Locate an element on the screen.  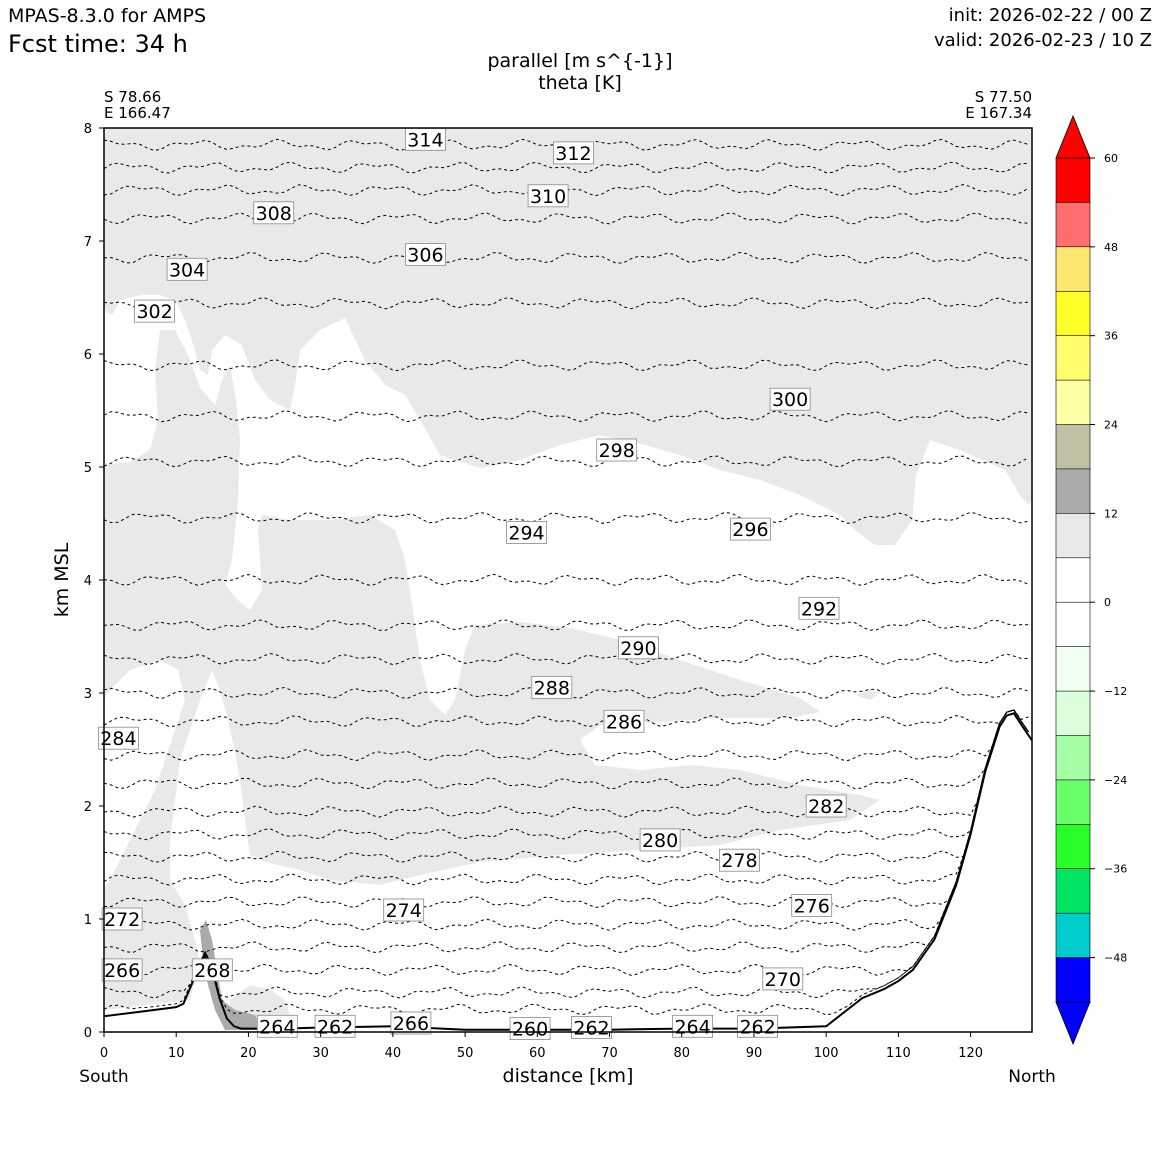
theta-label-text: 268 is located at coordinates (212, 971).